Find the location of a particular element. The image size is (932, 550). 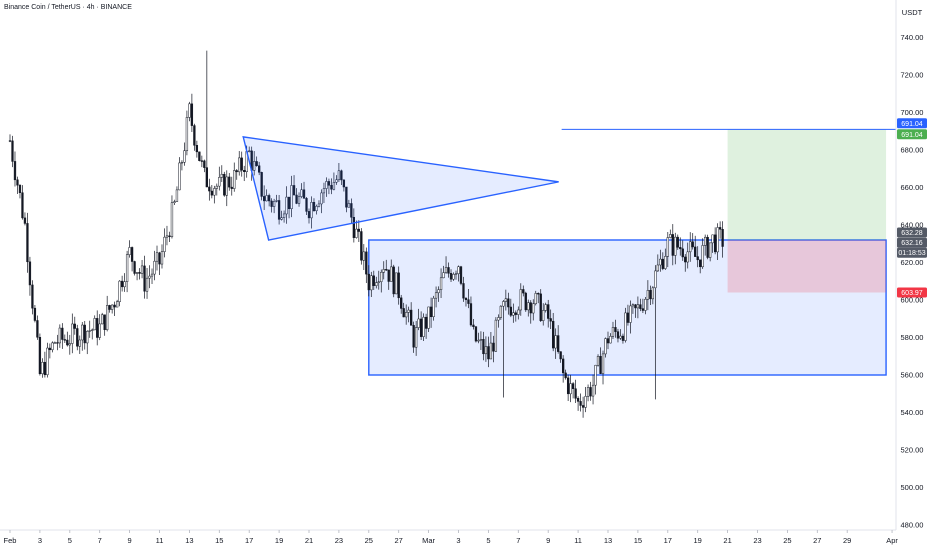

time-tick: 13 is located at coordinates (608, 540).